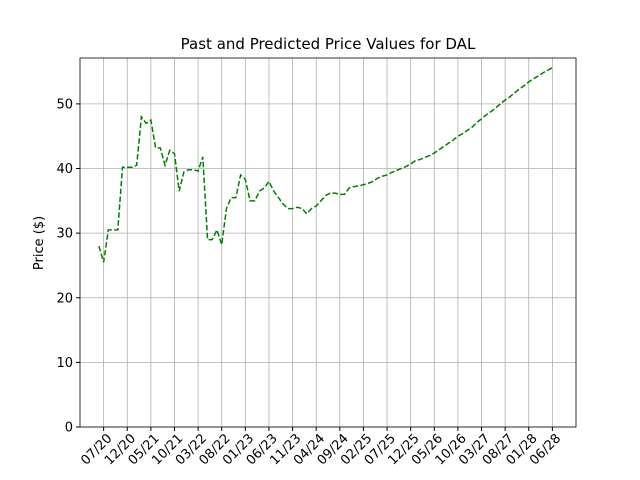  Describe the element at coordinates (39, 243) in the screenshot. I see `y-axis-label: Price ($)` at that location.